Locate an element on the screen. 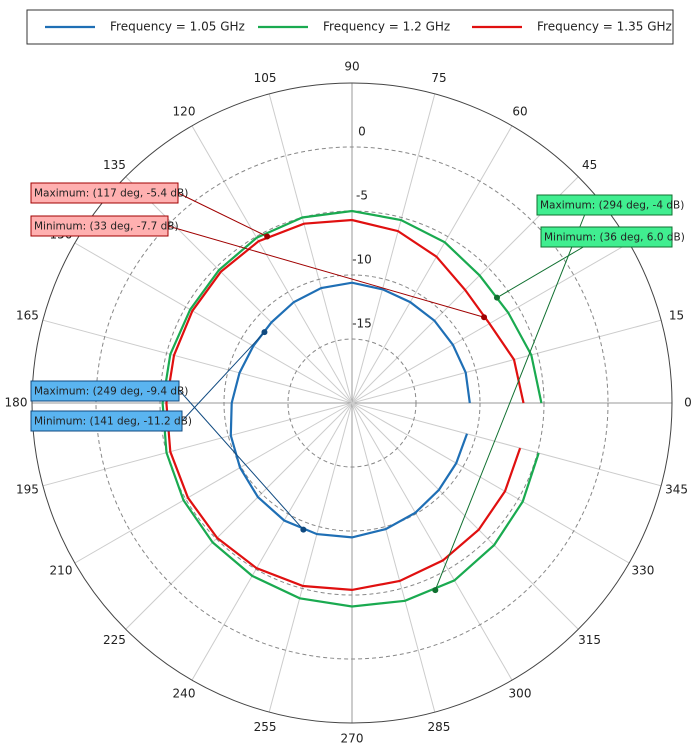 The height and width of the screenshot is (755, 700). angle-label: 0 is located at coordinates (688, 403).